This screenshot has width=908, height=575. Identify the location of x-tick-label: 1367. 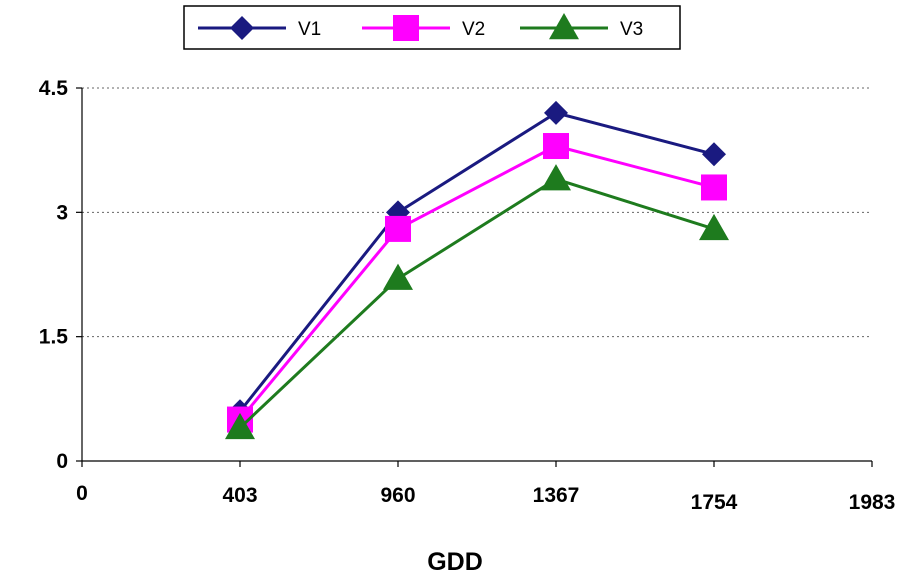
(556, 495).